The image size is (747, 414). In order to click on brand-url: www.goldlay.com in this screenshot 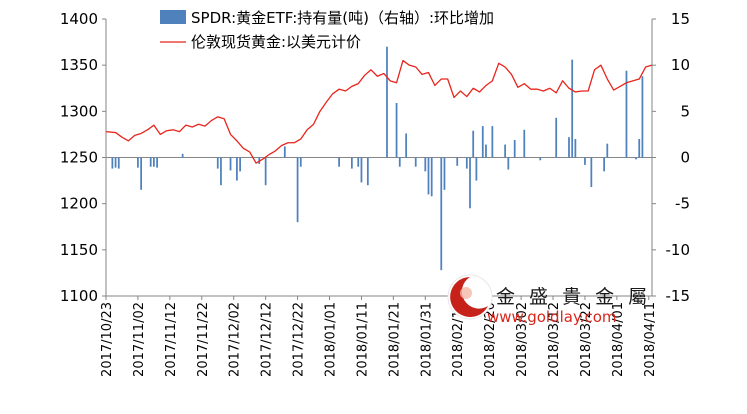, I will do `click(552, 317)`.